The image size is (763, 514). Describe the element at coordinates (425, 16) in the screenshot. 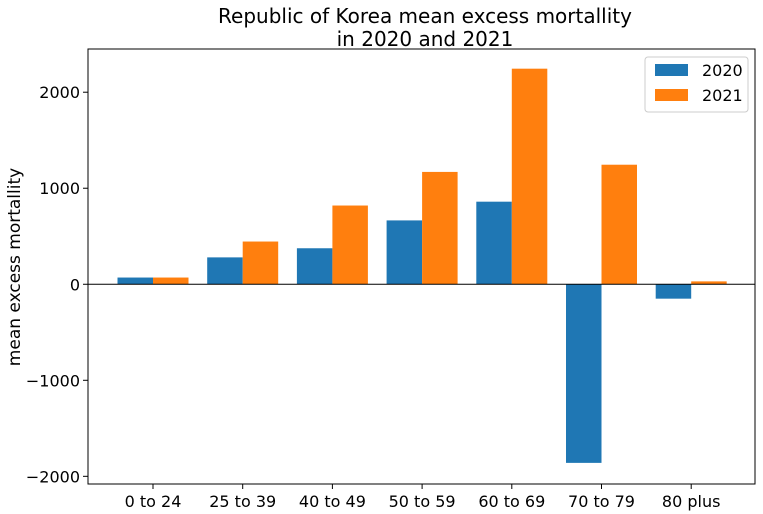

I see `chart-title-line-1: Republic of Korea mean excess mortallity` at that location.